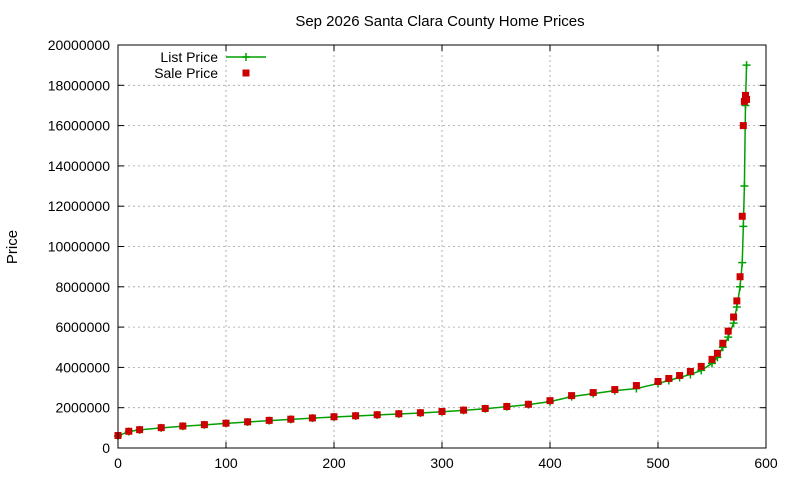 This screenshot has height=485, width=800. Describe the element at coordinates (79, 126) in the screenshot. I see `y-tick-label: 16000000` at that location.